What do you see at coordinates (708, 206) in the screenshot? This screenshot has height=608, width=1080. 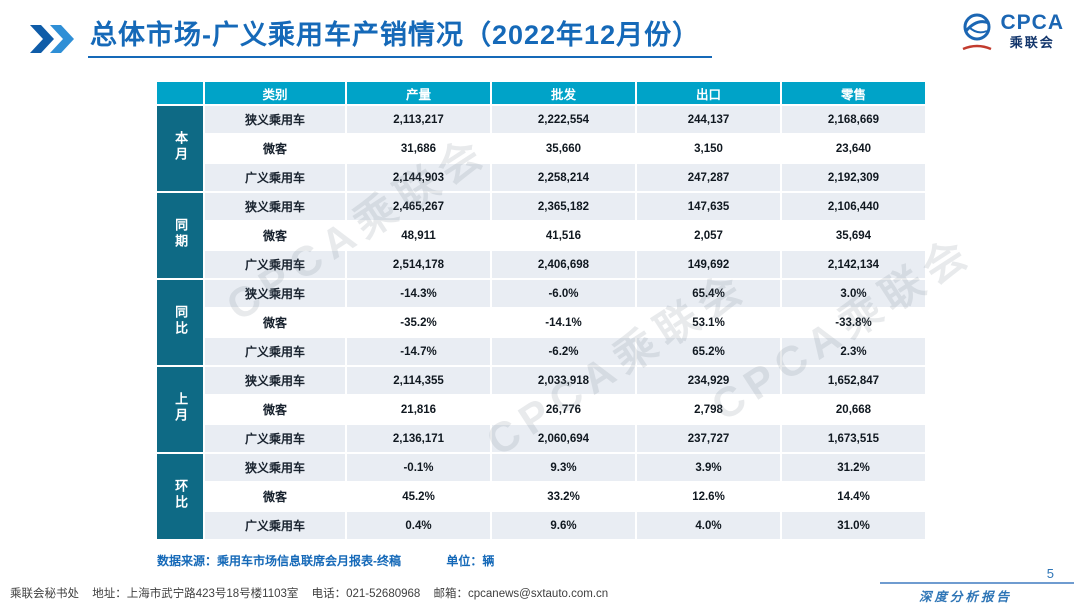 I see `value-cell: 147,635` at bounding box center [708, 206].